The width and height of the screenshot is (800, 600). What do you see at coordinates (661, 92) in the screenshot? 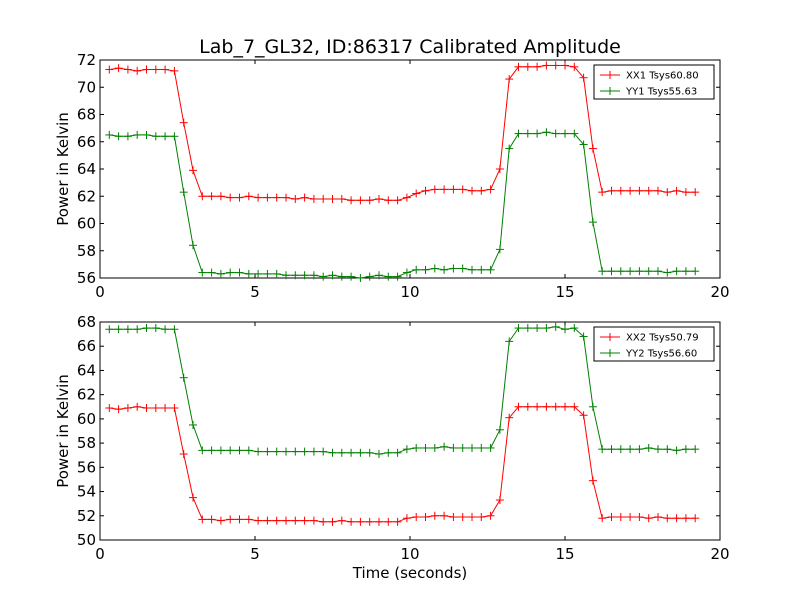
I see `legend-label: YY1 Tsys55.63` at bounding box center [661, 92].